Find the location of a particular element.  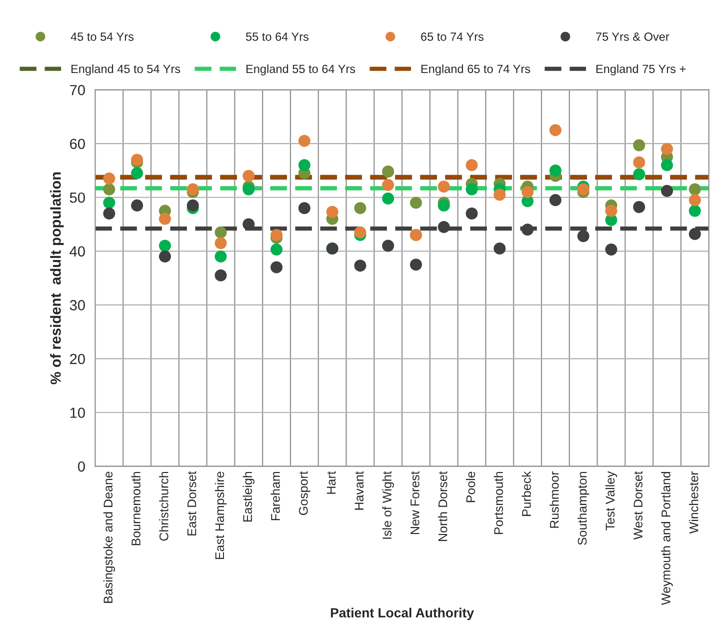

legend-label: 65 to 74 Yrs is located at coordinates (452, 36).